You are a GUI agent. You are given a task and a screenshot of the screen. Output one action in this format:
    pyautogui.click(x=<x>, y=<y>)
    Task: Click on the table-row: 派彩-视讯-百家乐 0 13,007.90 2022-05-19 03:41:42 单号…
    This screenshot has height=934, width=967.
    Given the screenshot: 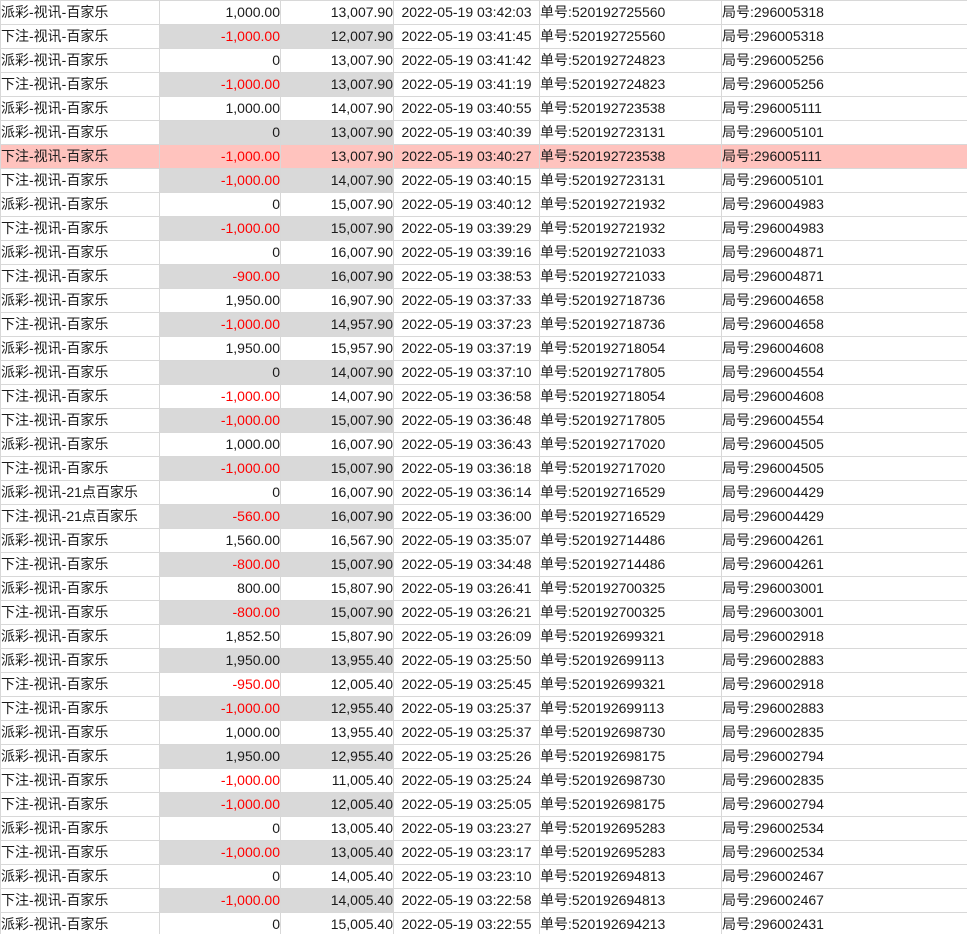 What is the action you would take?
    pyautogui.click(x=483, y=60)
    